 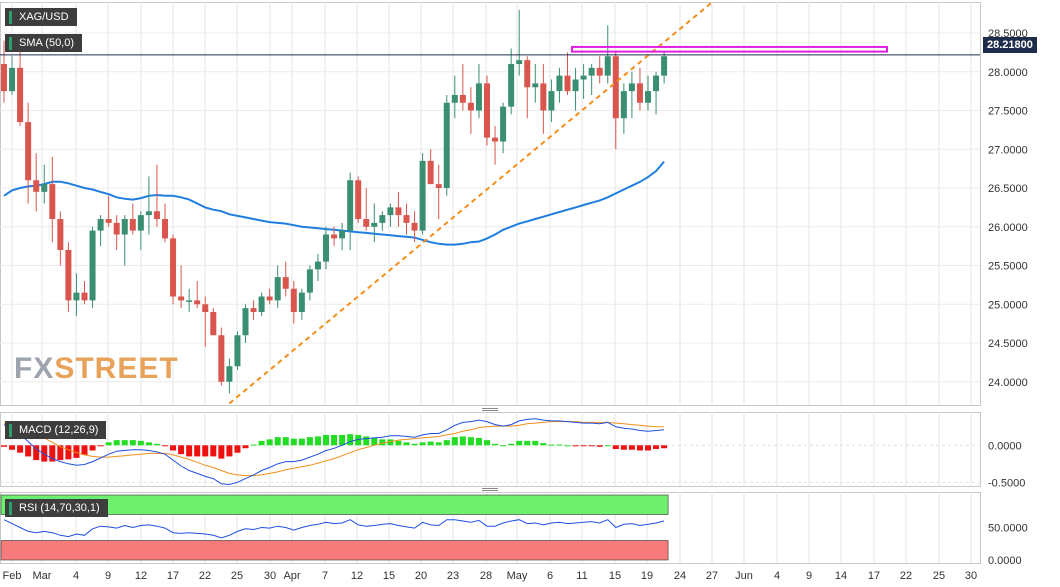 I want to click on rsi-indicator-label: RSI (14,70,30,1), so click(x=56, y=508).